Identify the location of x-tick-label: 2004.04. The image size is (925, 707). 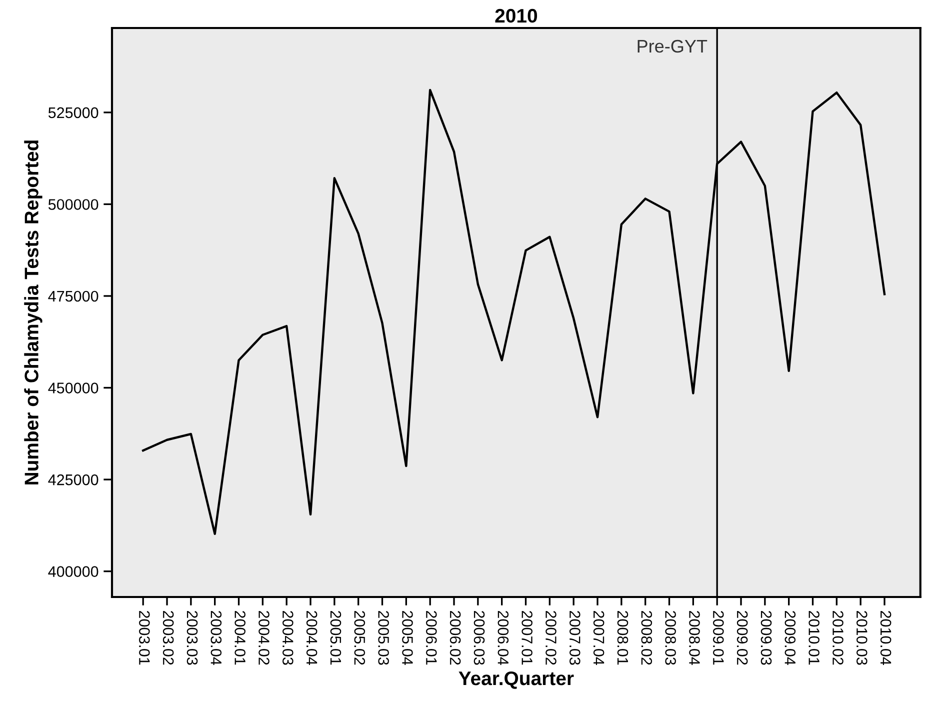
(312, 637).